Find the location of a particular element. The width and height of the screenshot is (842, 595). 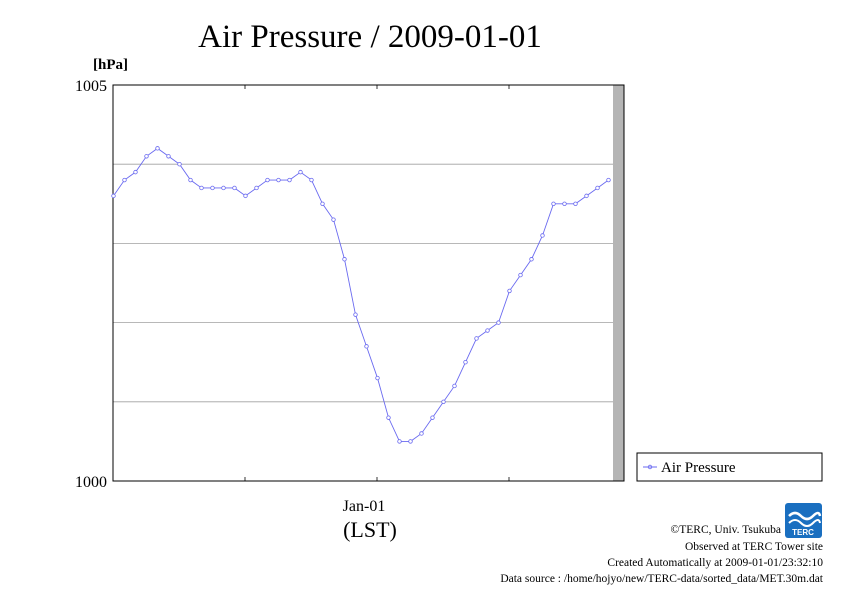

logo-text: TERC is located at coordinates (803, 532).